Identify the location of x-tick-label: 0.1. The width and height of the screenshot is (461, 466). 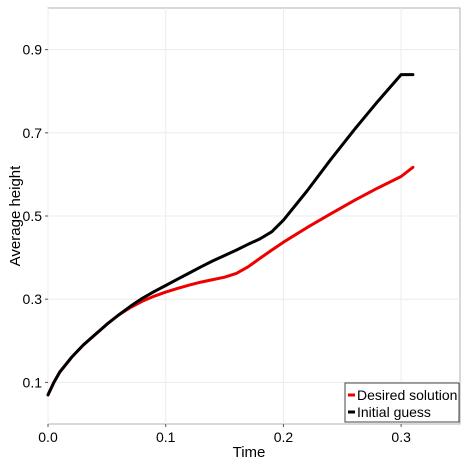
(166, 437).